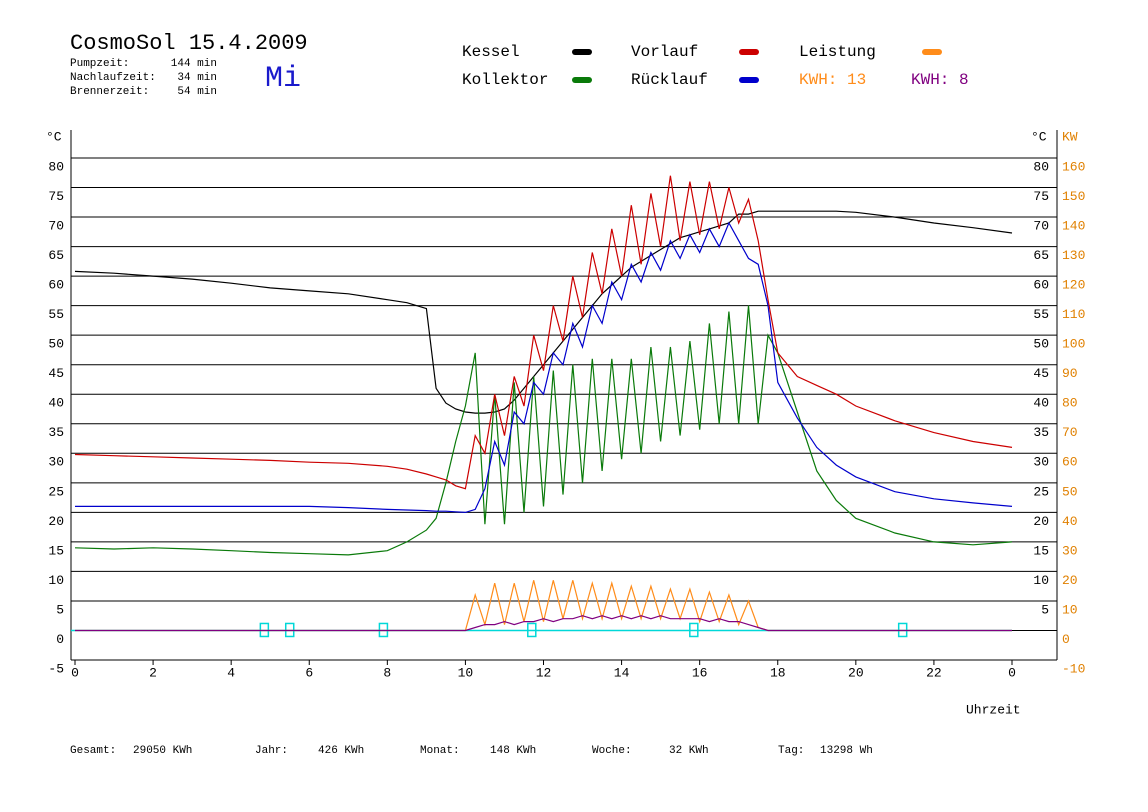 This screenshot has height=812, width=1148. Describe the element at coordinates (778, 672) in the screenshot. I see `x-tick-label: 18` at that location.